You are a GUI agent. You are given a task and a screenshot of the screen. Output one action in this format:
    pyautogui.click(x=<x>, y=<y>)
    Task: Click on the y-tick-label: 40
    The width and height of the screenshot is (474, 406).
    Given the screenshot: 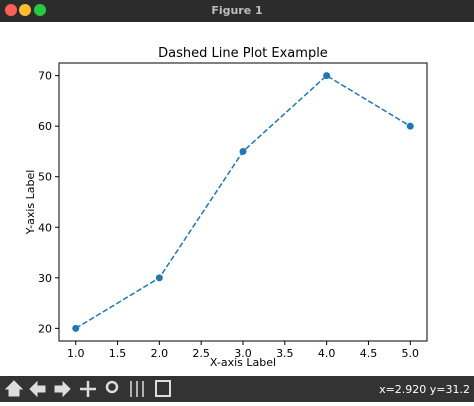 What is the action you would take?
    pyautogui.click(x=45, y=227)
    